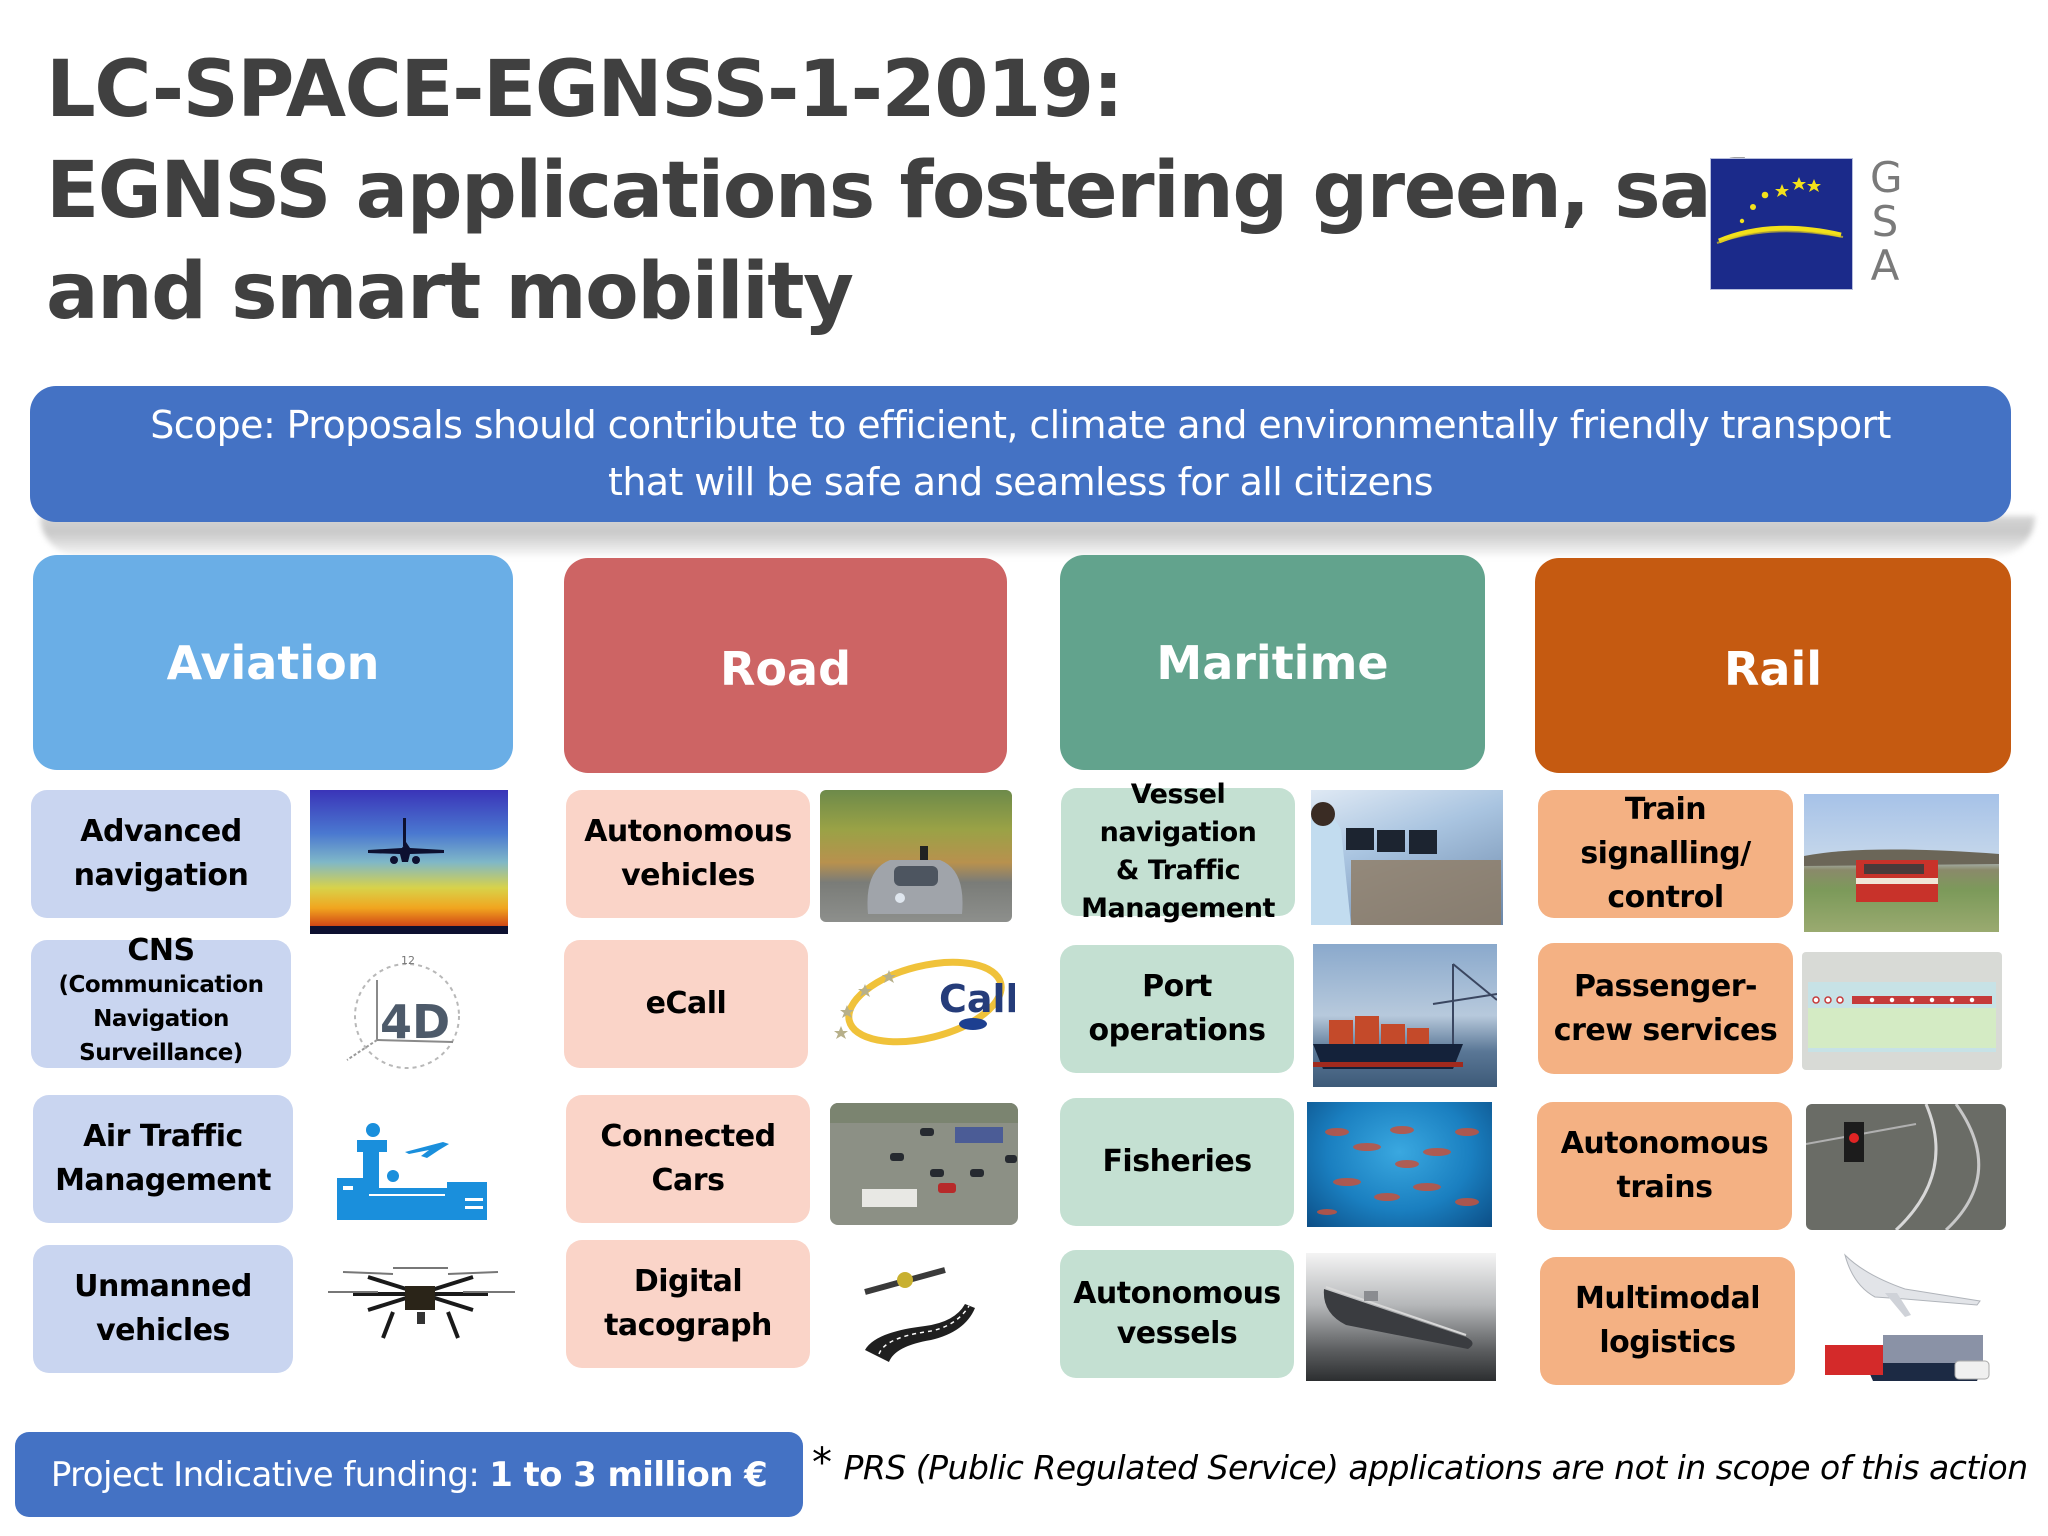 The height and width of the screenshot is (1536, 2048). What do you see at coordinates (688, 1304) in the screenshot?
I see `item-digital-tacograph: Digital tacograph` at bounding box center [688, 1304].